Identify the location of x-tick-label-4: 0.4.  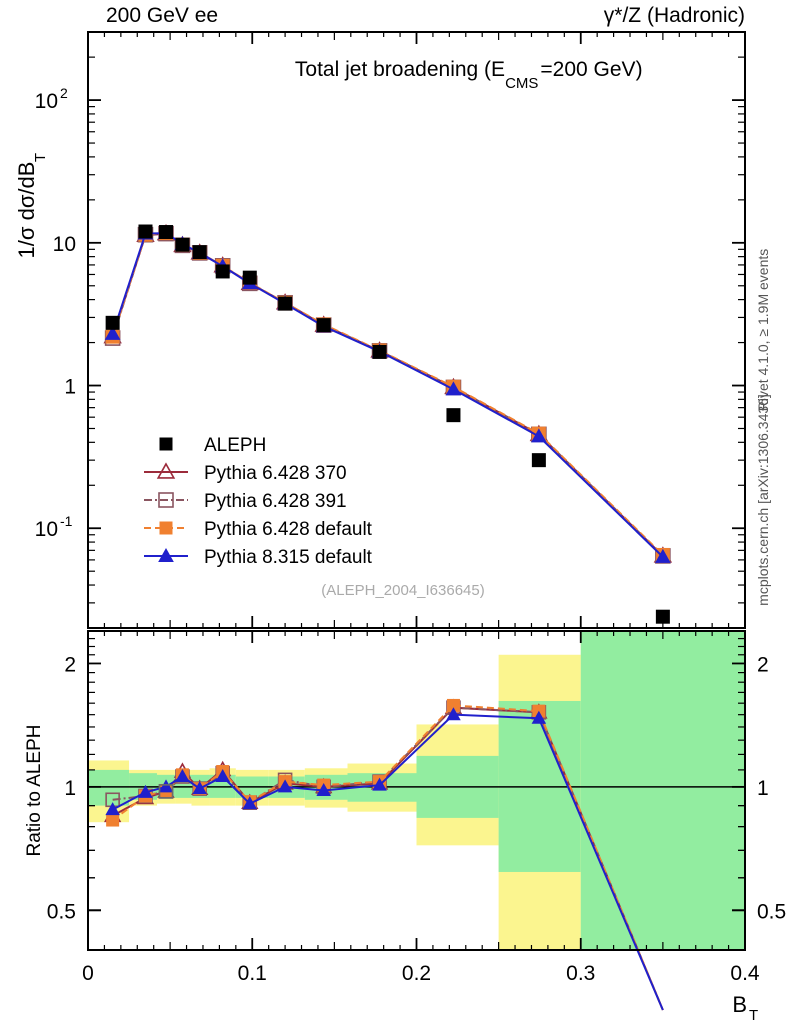
(745, 973).